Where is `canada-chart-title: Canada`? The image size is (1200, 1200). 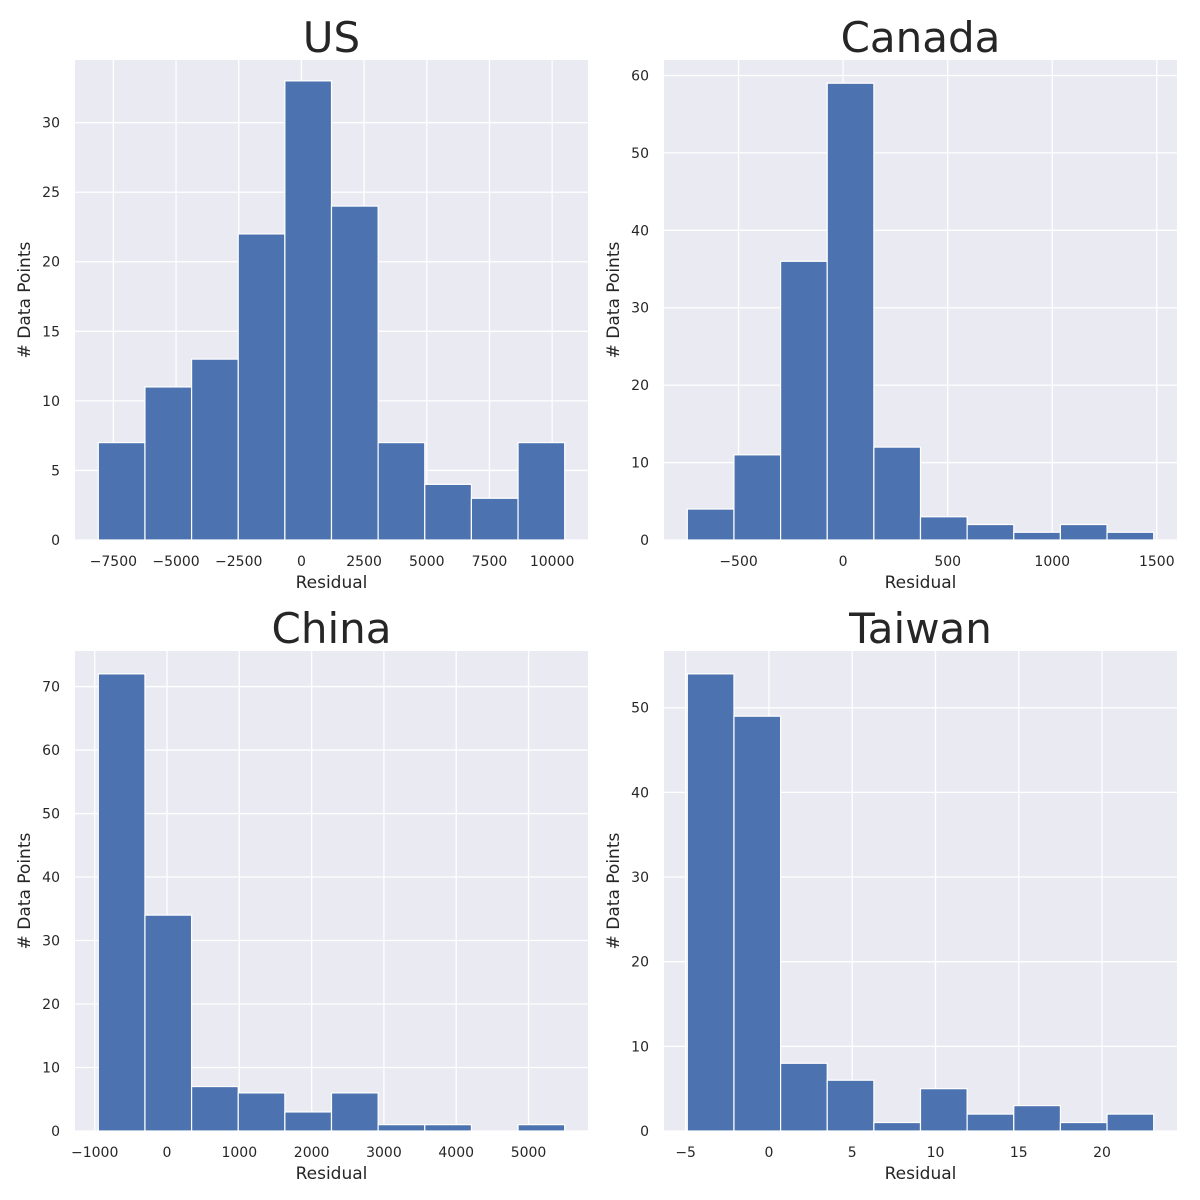
canada-chart-title: Canada is located at coordinates (921, 37).